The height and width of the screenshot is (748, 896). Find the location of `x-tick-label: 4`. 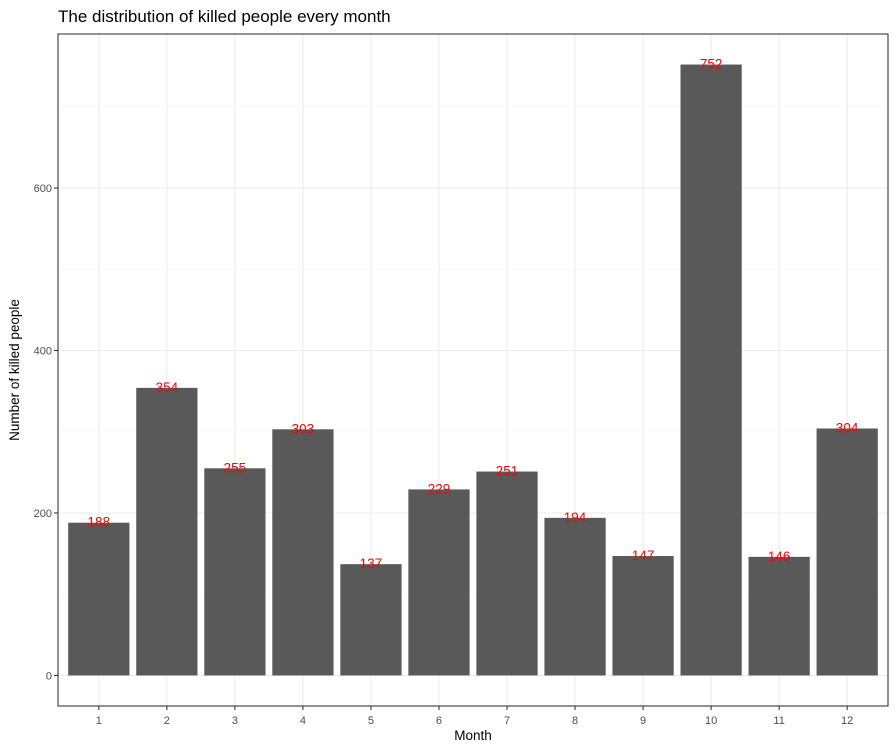

x-tick-label: 4 is located at coordinates (303, 721).